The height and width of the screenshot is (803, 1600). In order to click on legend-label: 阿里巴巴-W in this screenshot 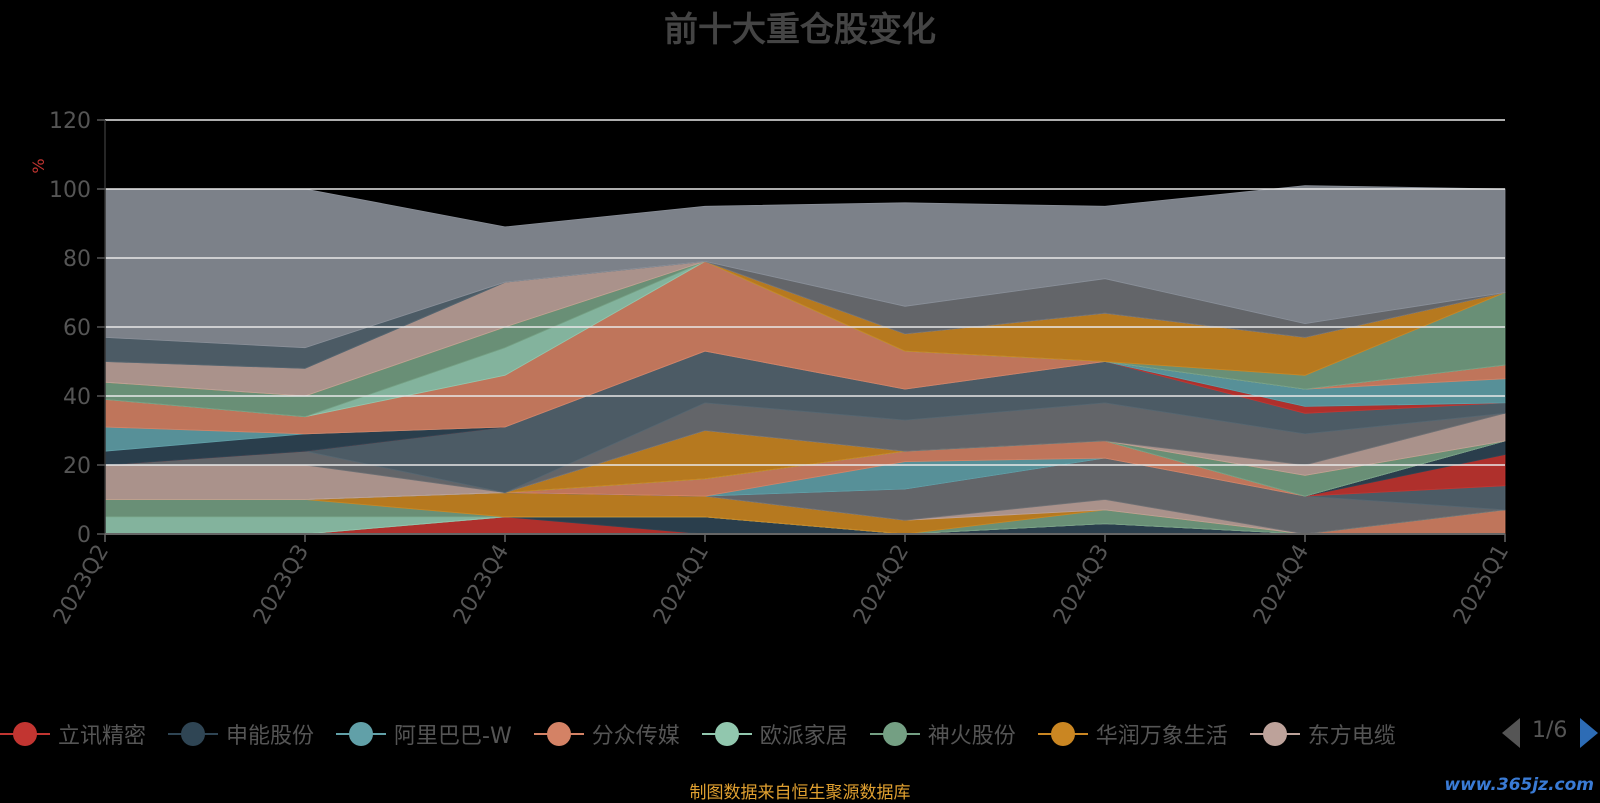, I will do `click(453, 736)`.